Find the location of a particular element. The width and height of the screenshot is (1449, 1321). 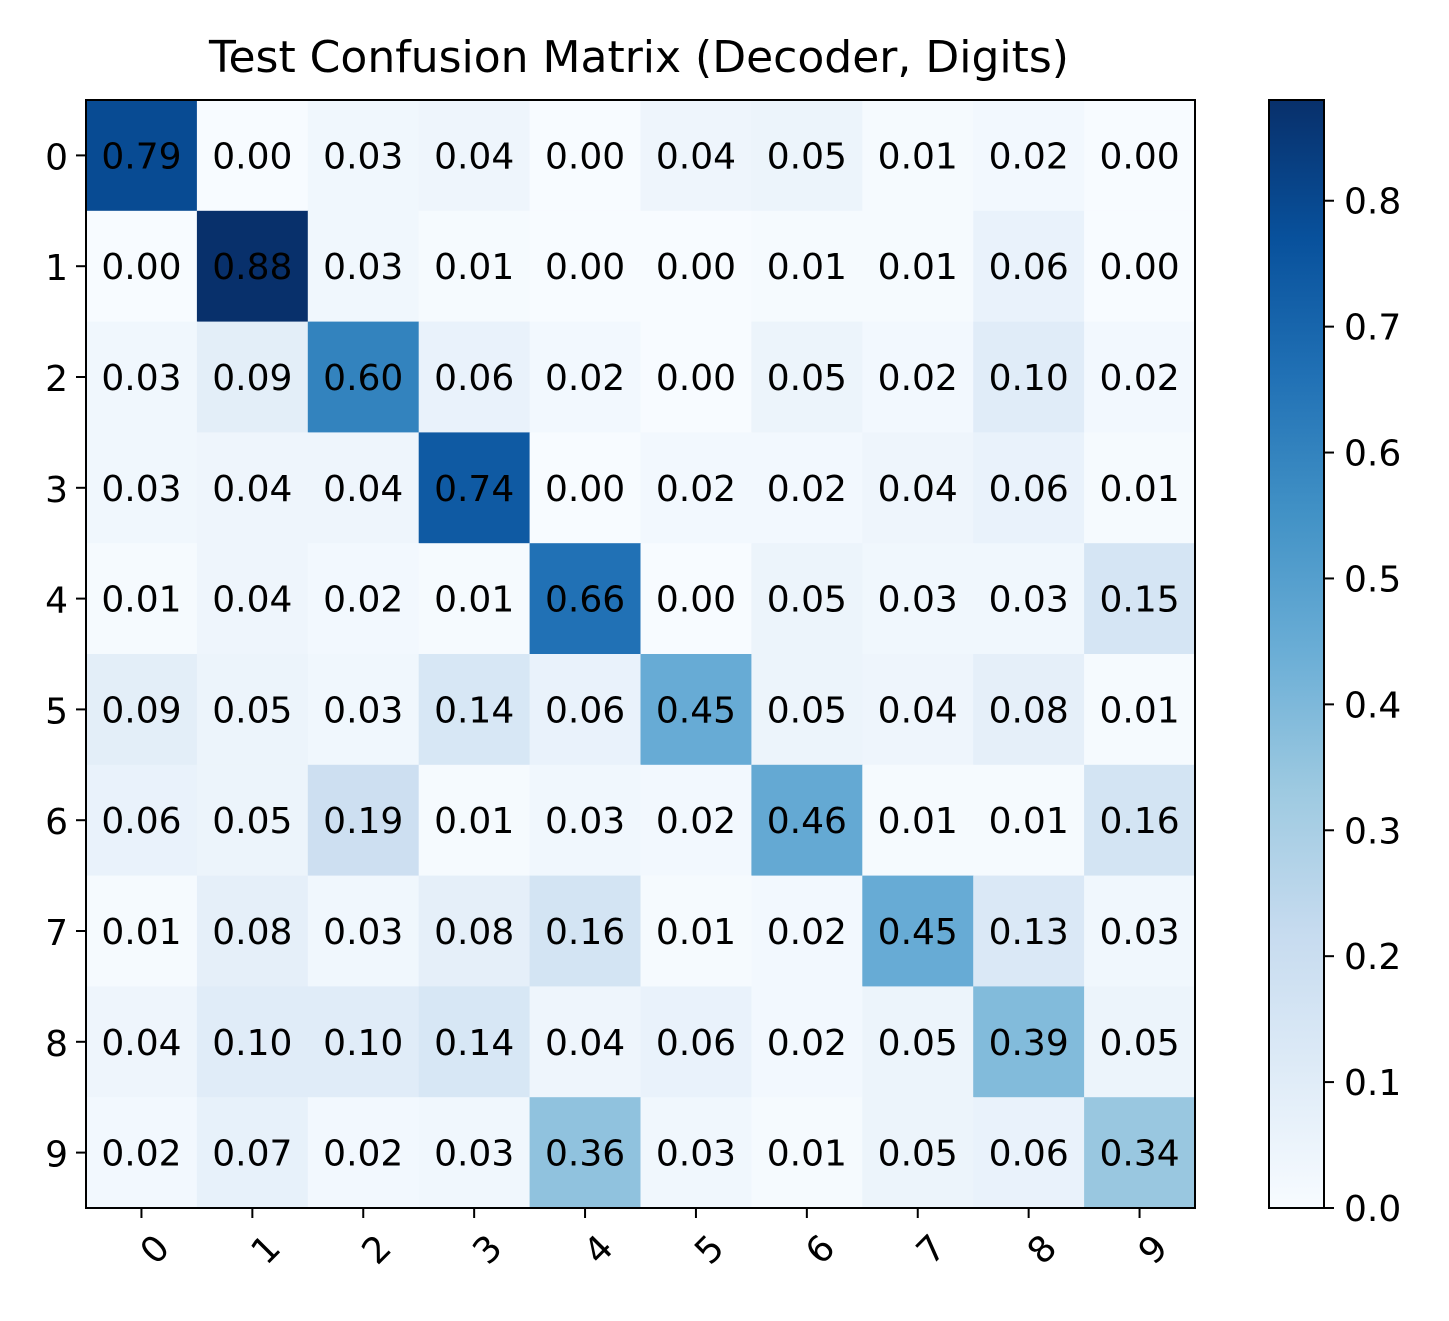

x-tick-label: 1 is located at coordinates (266, 1249).